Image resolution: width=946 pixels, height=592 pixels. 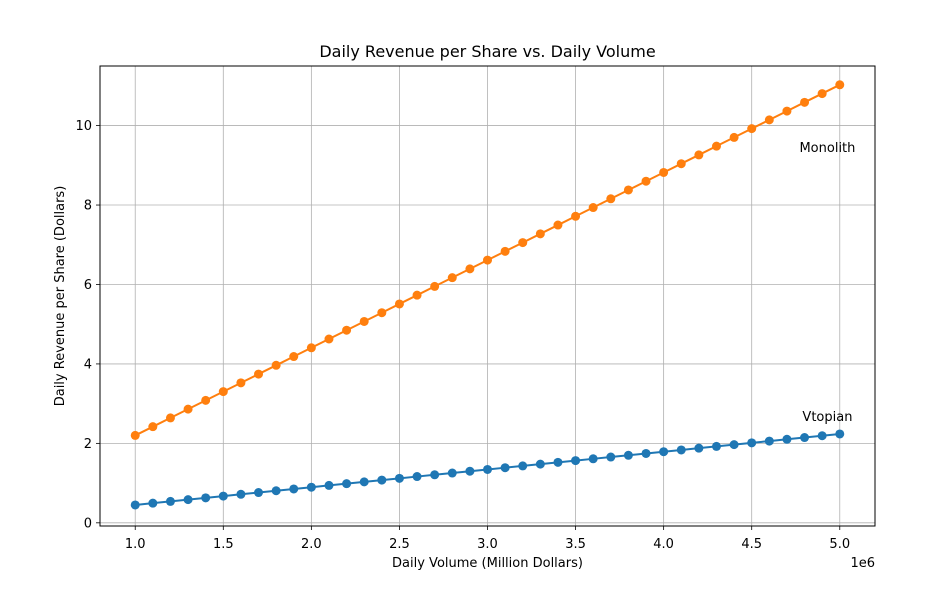 I want to click on x-tick-label: 3.0, so click(x=487, y=544).